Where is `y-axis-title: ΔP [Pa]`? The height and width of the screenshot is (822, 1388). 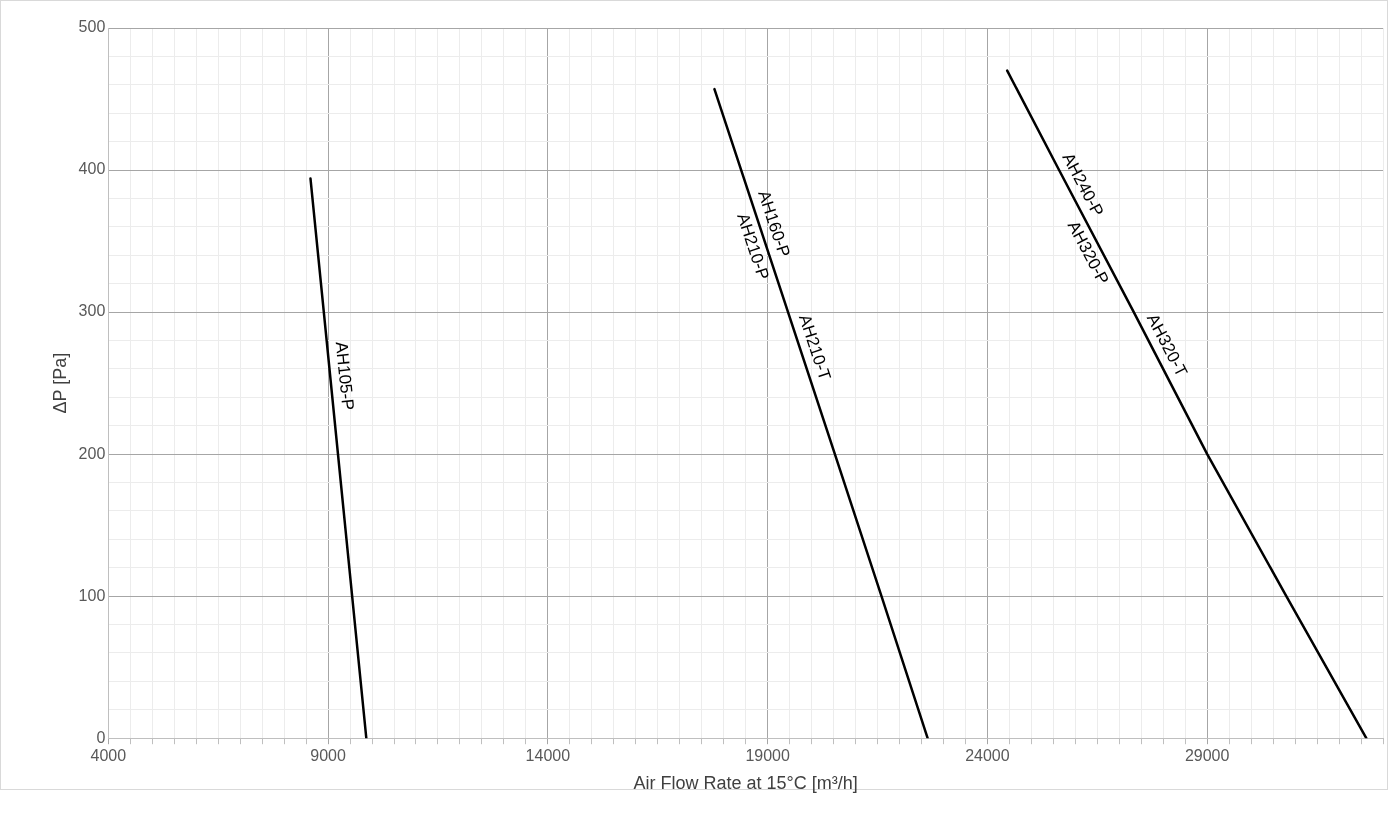
y-axis-title: ΔP [Pa] is located at coordinates (59, 383).